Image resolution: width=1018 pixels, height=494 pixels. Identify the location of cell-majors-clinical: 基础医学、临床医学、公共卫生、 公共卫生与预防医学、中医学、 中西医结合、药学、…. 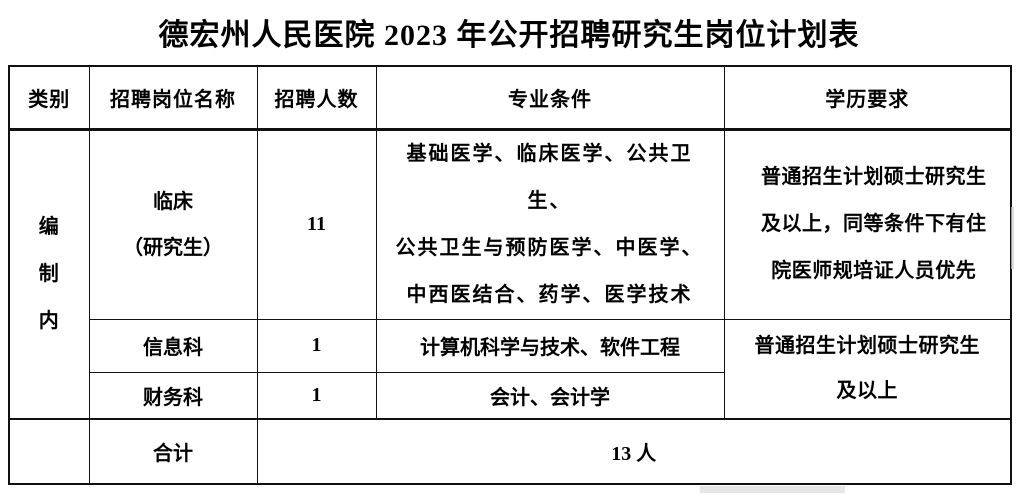
(550, 224).